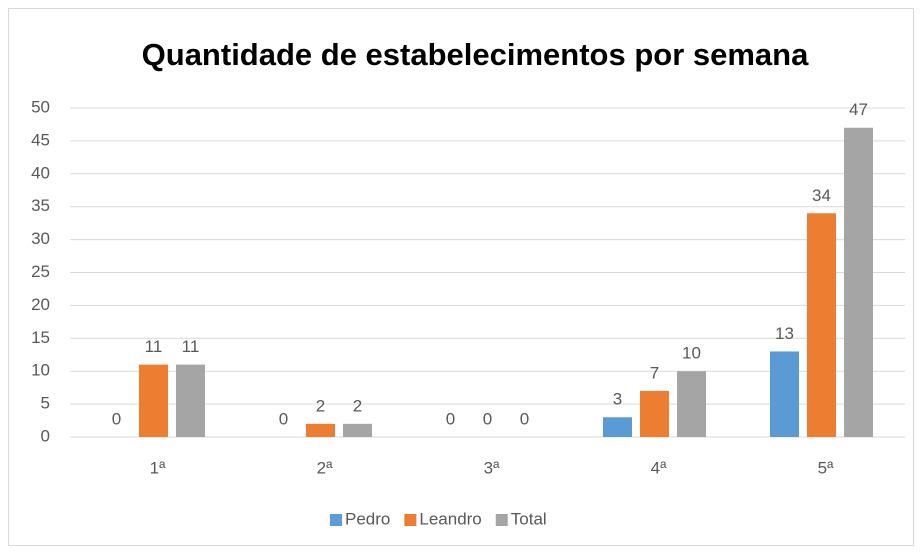 This screenshot has height=559, width=923. I want to click on x-tick-label: 5ª, so click(826, 467).